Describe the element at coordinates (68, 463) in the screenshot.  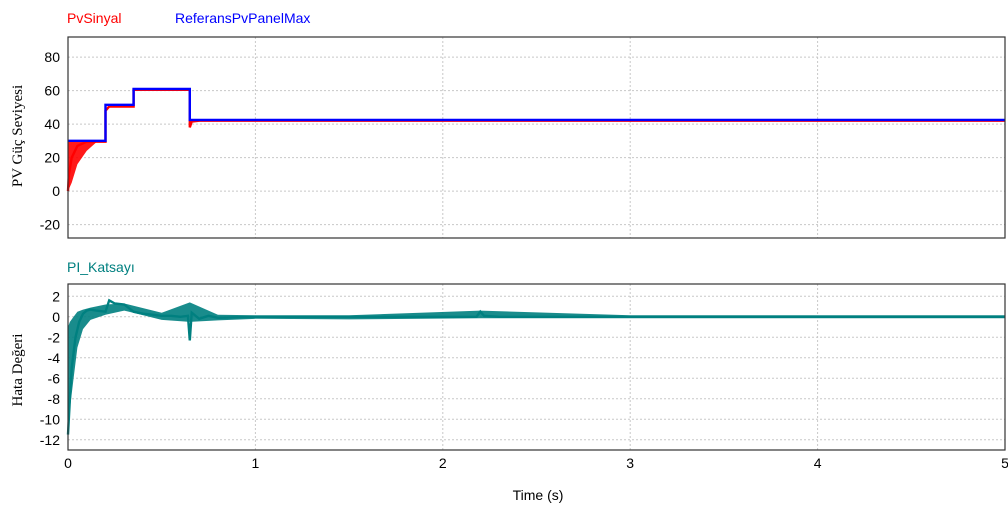
I see `x-tick-label: 0` at that location.